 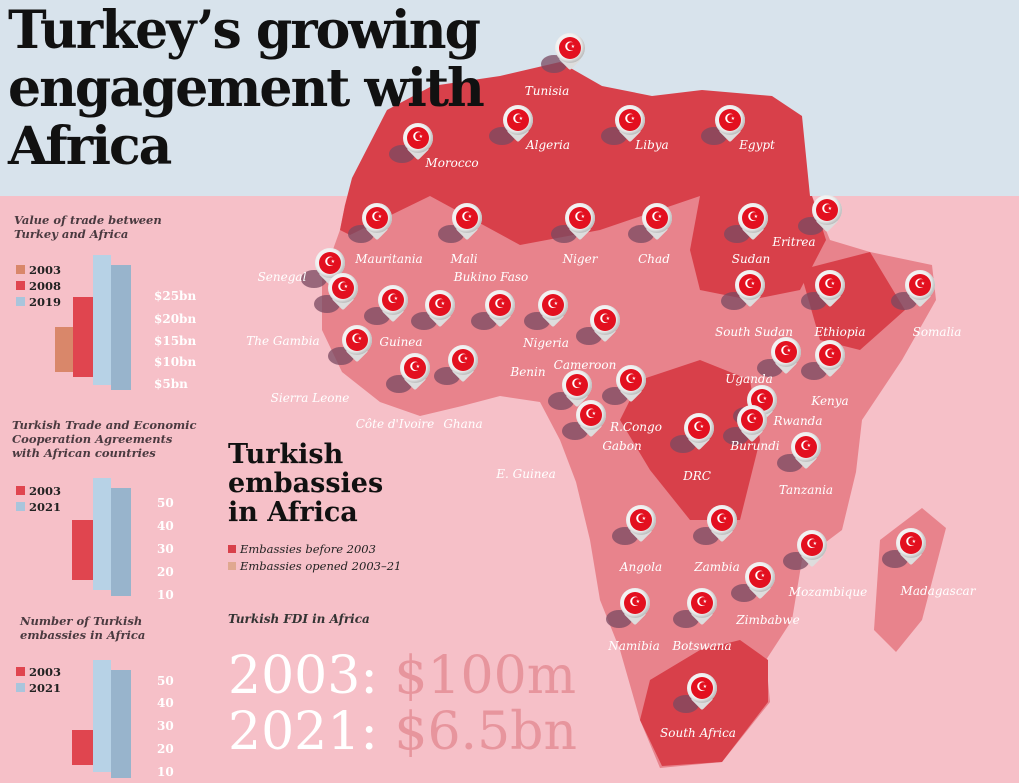 I want to click on country-label: Rwanda, so click(x=798, y=421).